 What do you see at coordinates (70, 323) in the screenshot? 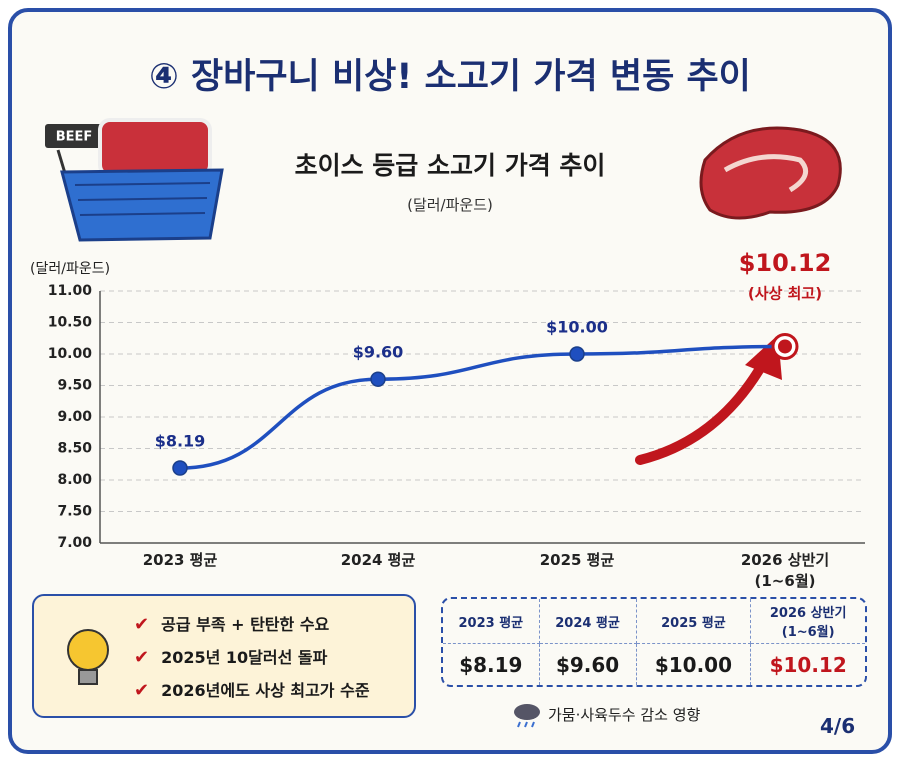
I see `y-tick-label: 10.50` at bounding box center [70, 323].